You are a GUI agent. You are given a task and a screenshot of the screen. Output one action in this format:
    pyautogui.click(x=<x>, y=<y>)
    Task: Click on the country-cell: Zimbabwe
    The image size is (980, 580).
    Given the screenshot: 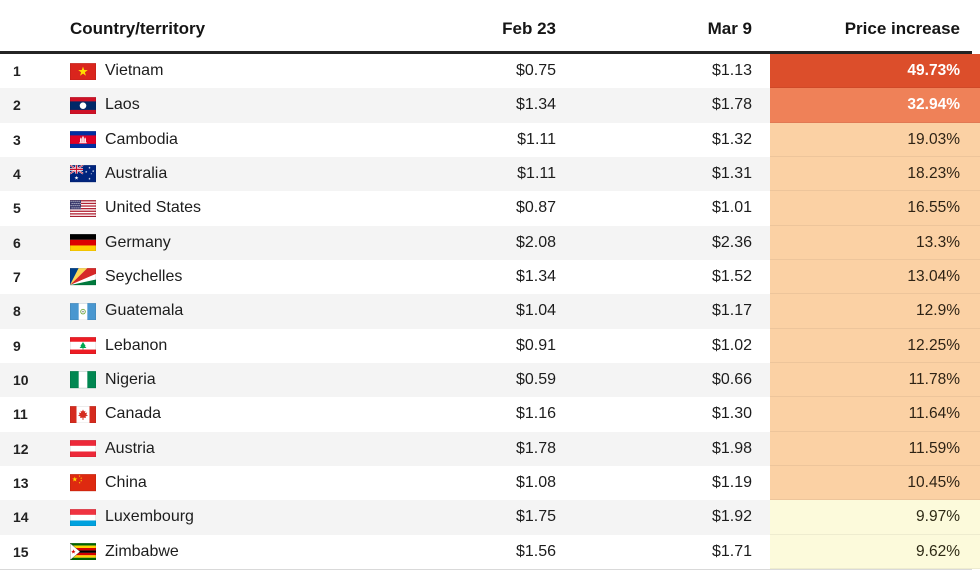 What is the action you would take?
    pyautogui.click(x=214, y=552)
    